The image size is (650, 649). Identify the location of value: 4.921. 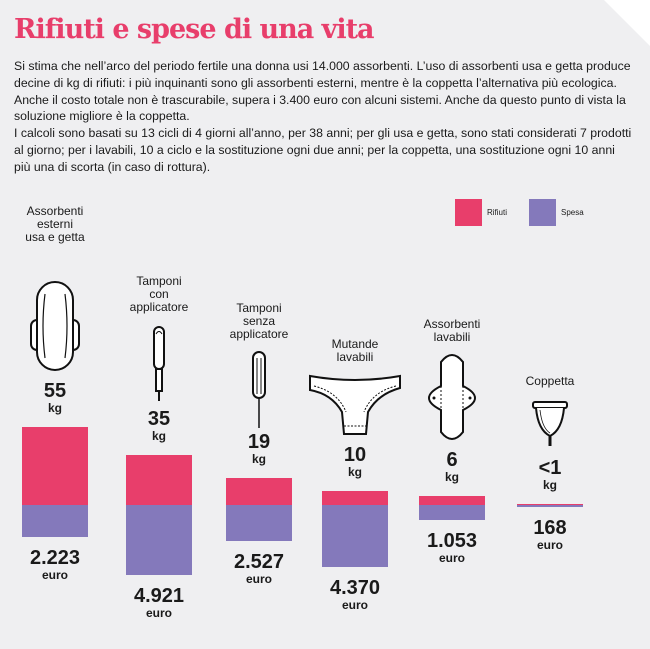
(159, 596).